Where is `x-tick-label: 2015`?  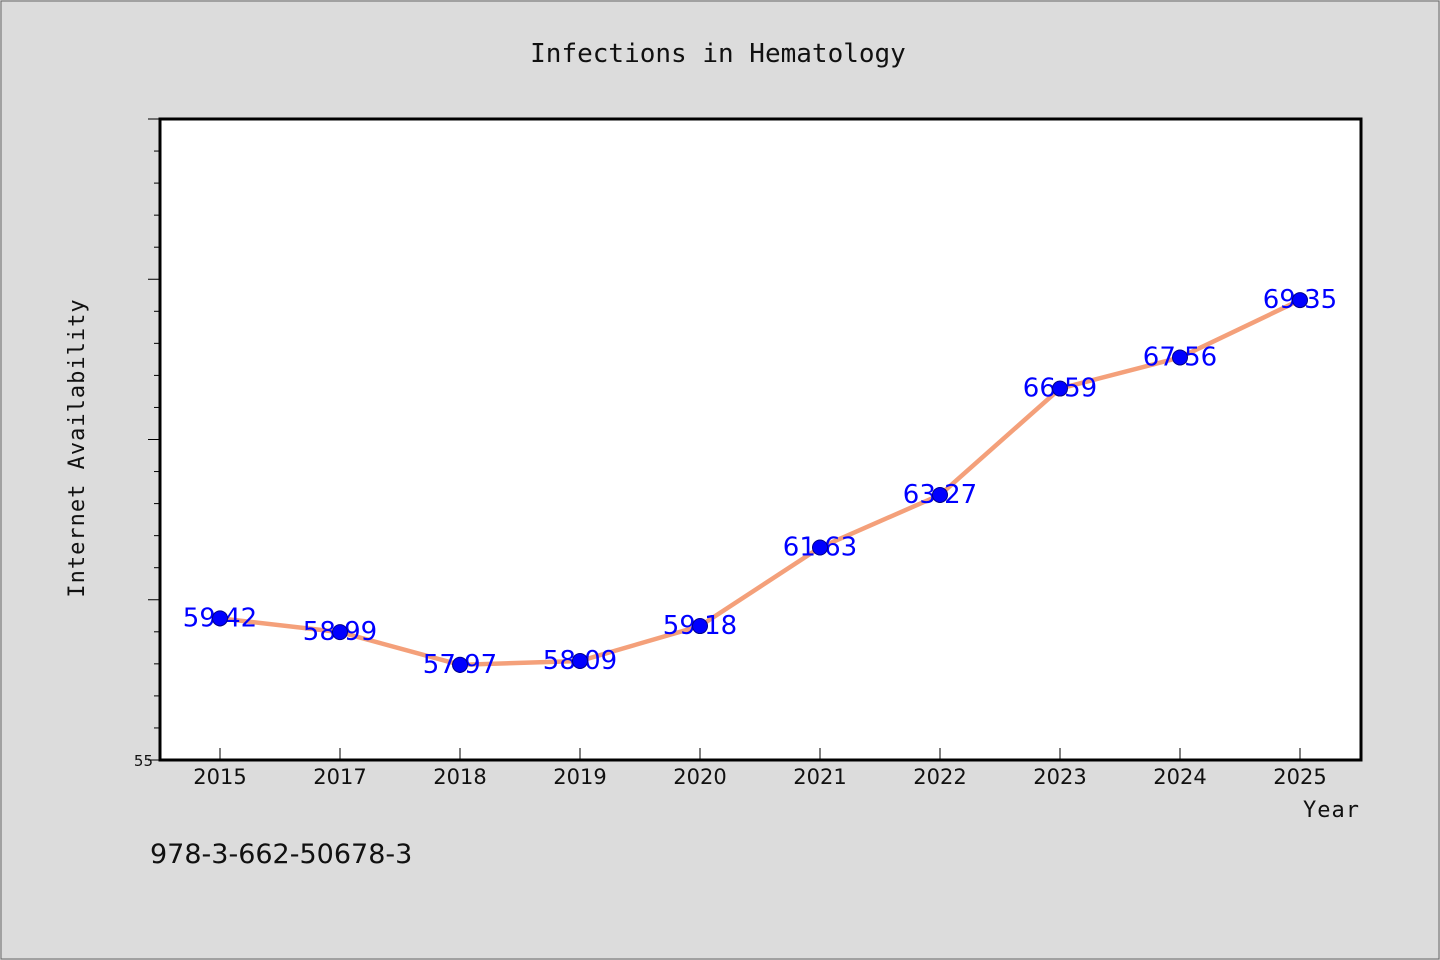 x-tick-label: 2015 is located at coordinates (219, 777).